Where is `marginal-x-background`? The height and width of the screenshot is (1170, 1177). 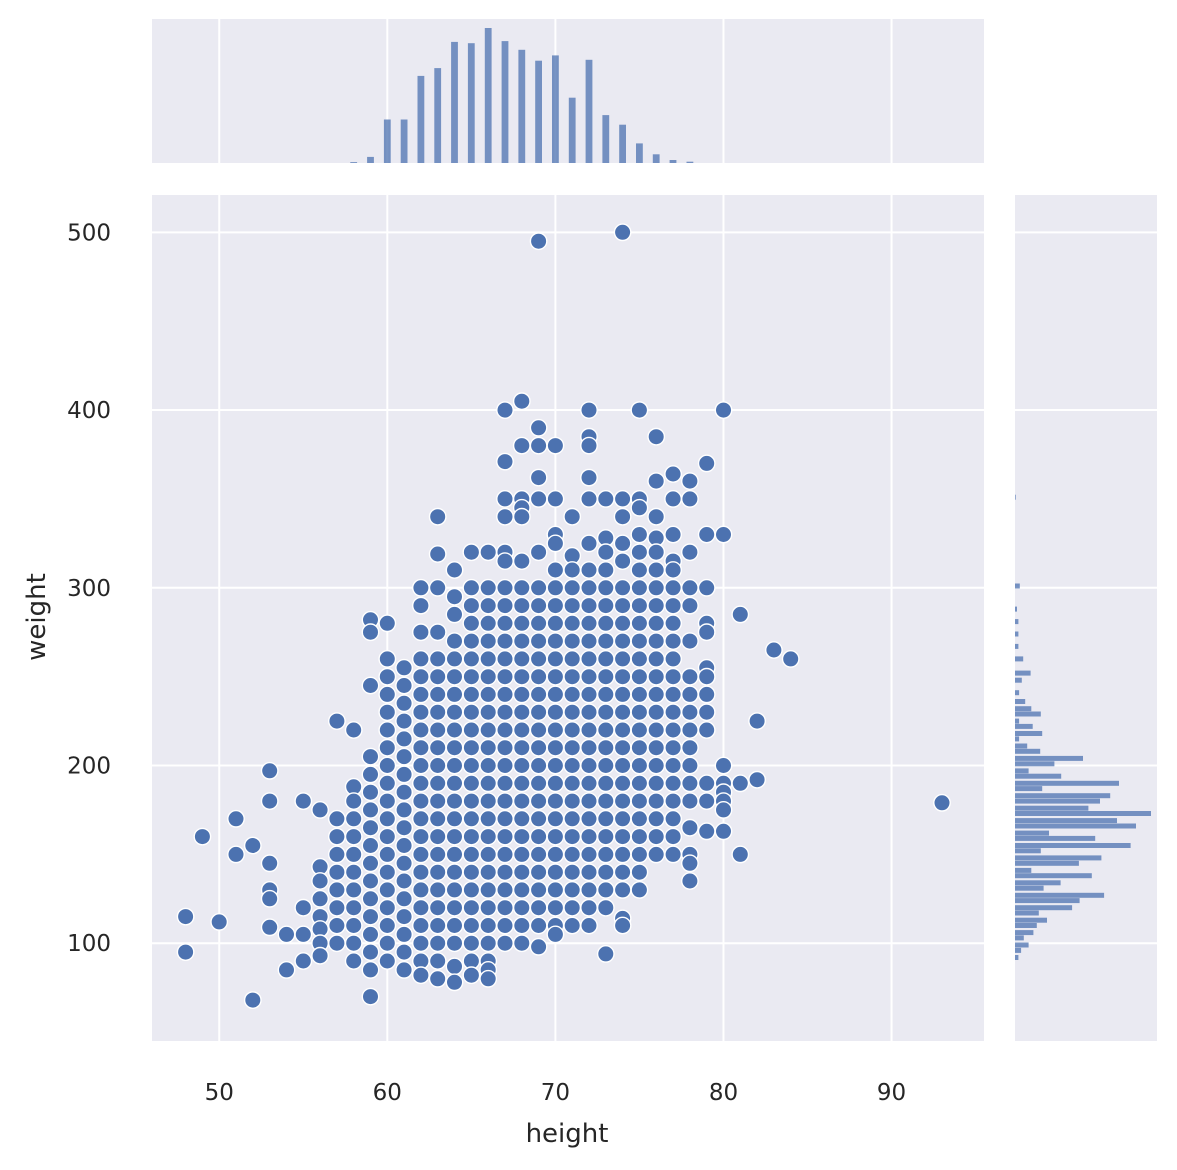 marginal-x-background is located at coordinates (568, 91).